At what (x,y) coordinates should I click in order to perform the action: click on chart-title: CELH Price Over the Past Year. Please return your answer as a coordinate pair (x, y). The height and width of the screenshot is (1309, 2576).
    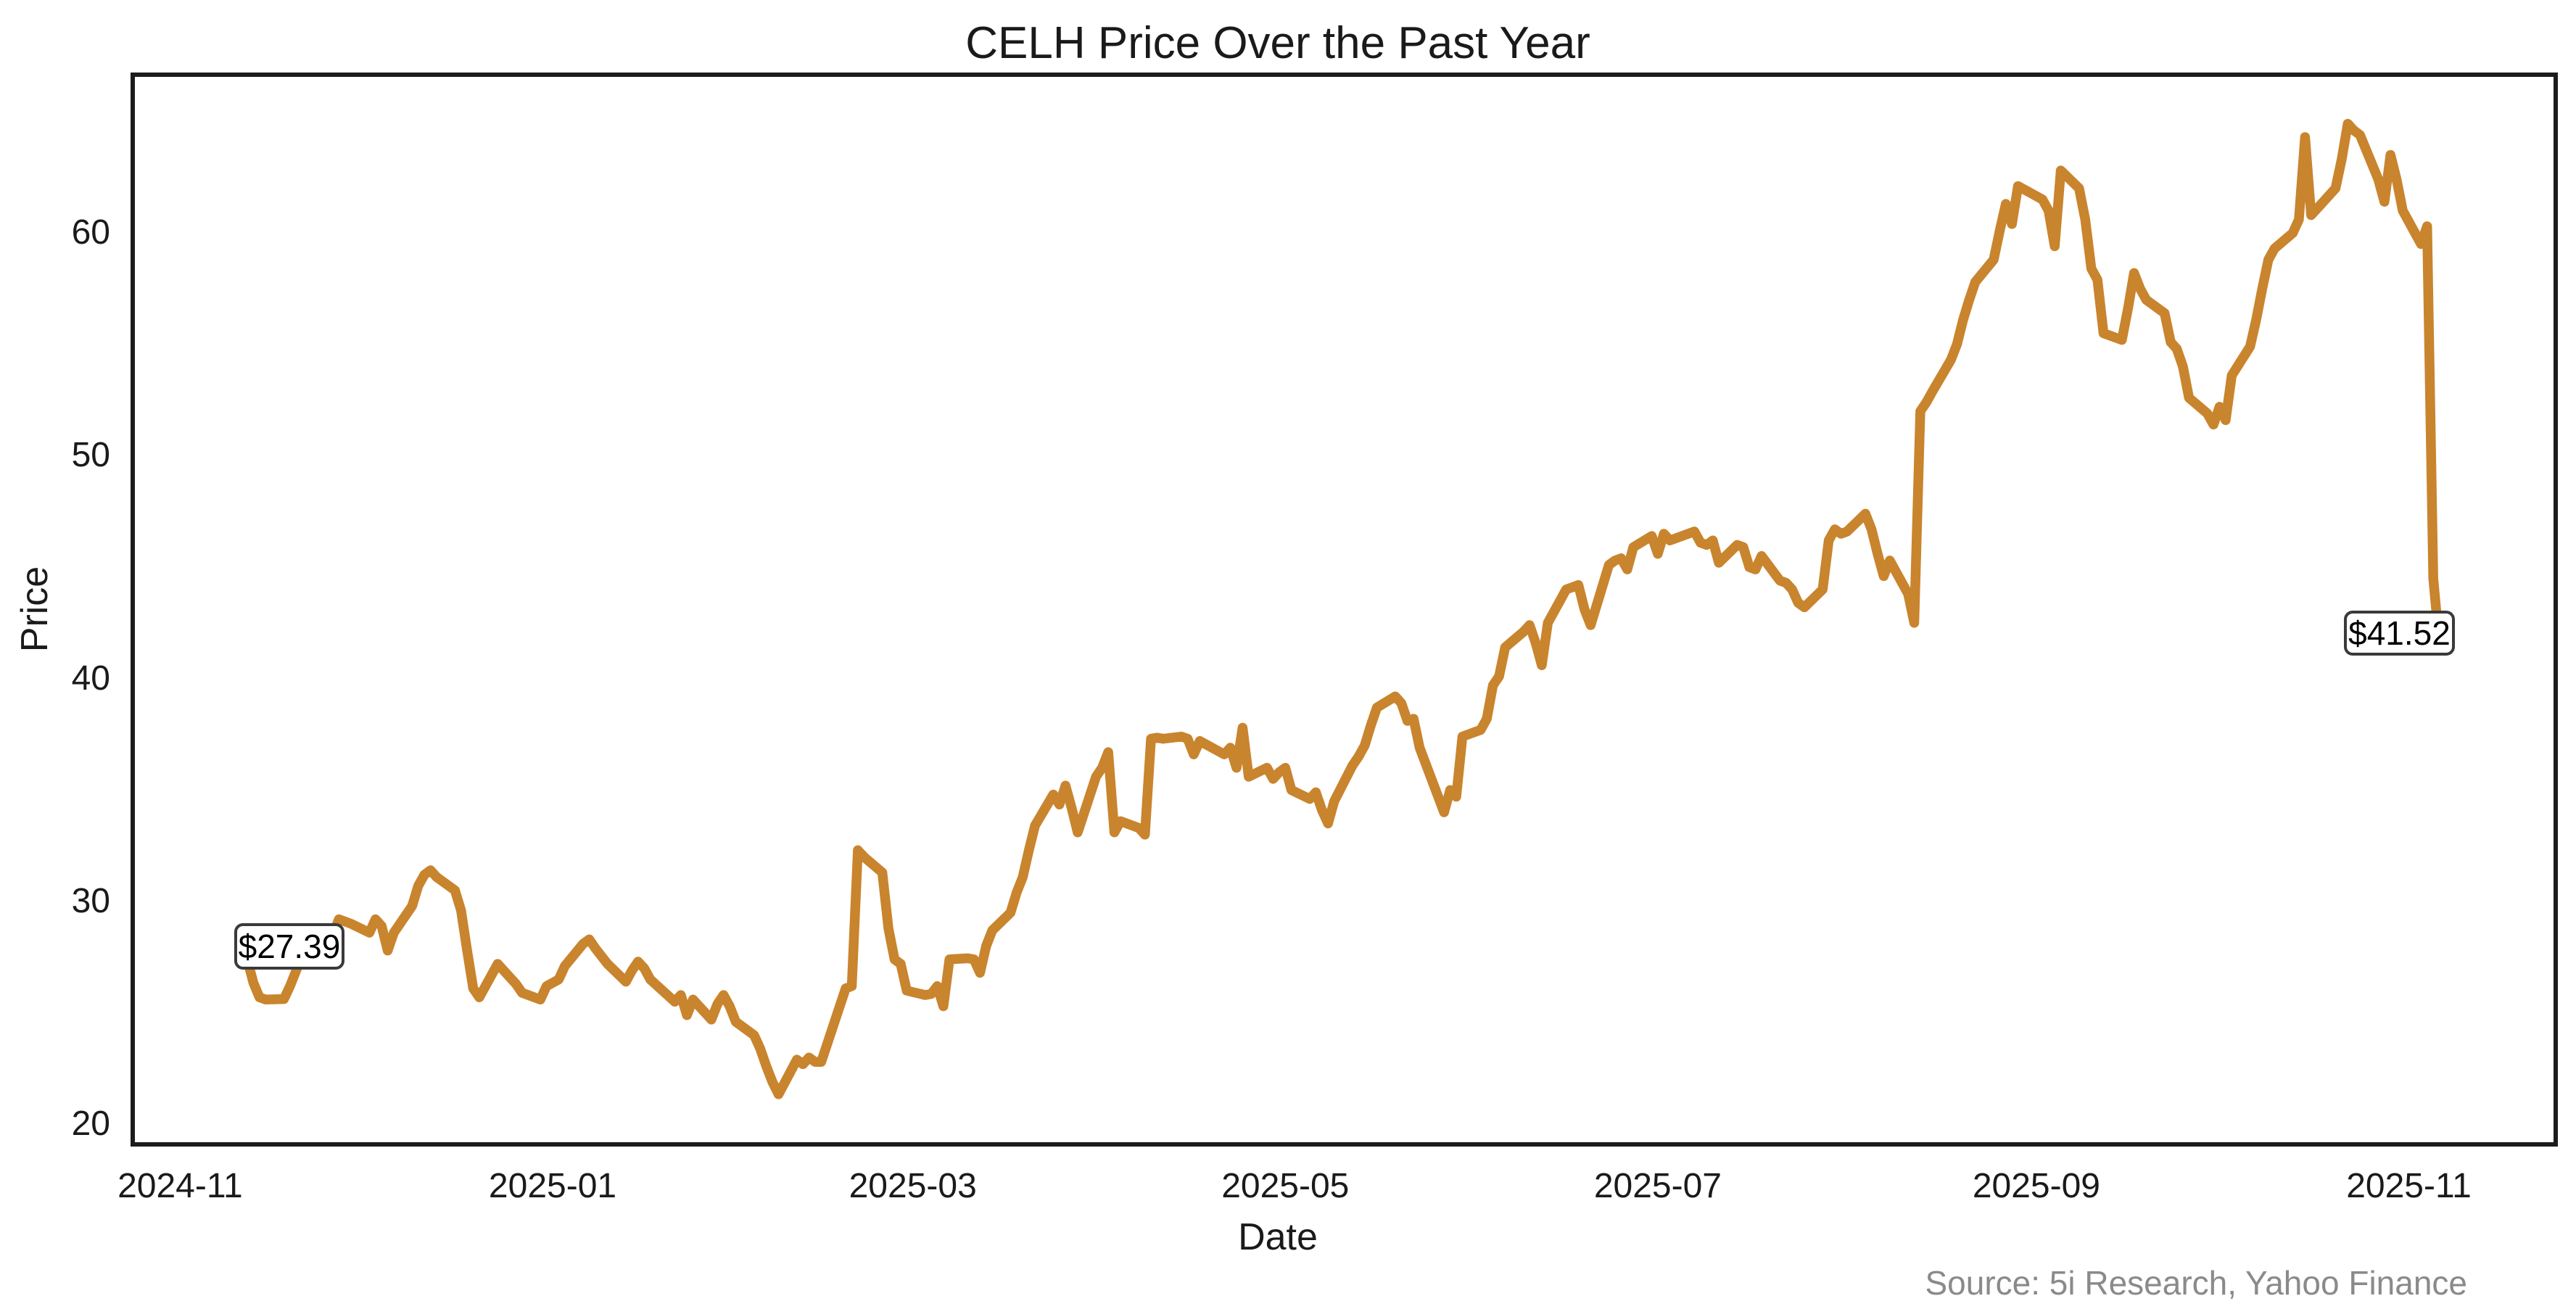
    Looking at the image, I should click on (1277, 43).